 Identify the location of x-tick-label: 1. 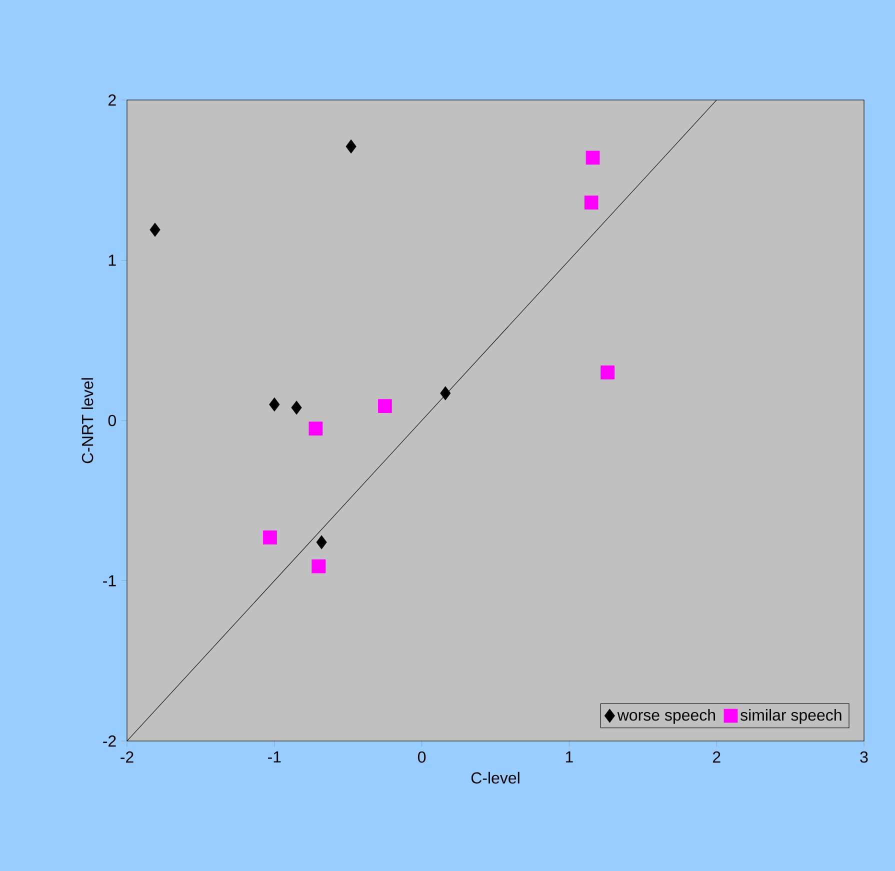
(569, 756).